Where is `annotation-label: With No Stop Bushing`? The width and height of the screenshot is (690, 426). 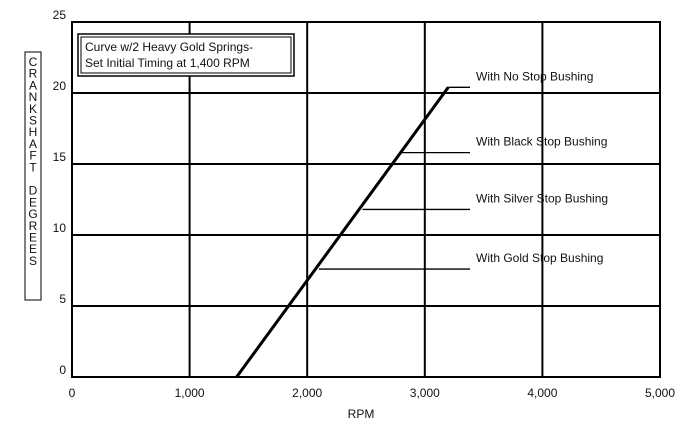 annotation-label: With No Stop Bushing is located at coordinates (534, 76).